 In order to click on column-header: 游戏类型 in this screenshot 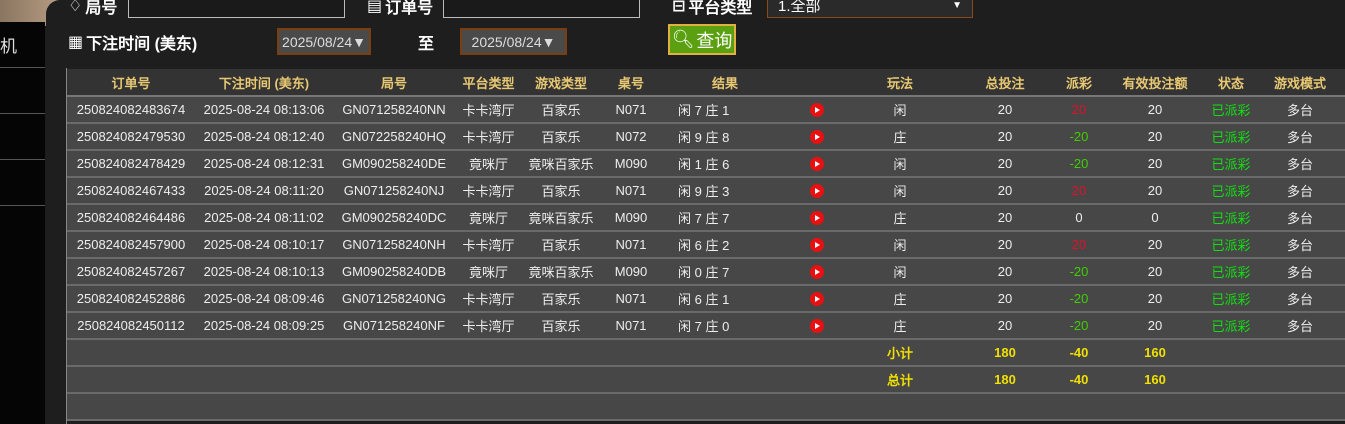, I will do `click(561, 83)`.